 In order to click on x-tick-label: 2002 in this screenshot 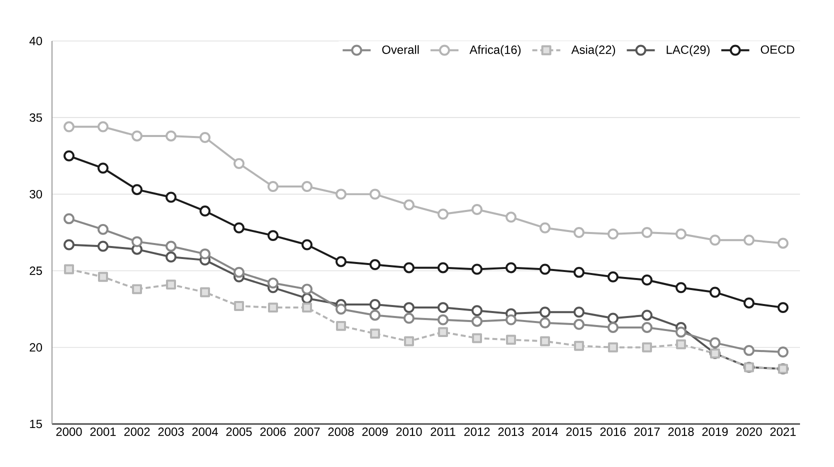, I will do `click(137, 432)`.